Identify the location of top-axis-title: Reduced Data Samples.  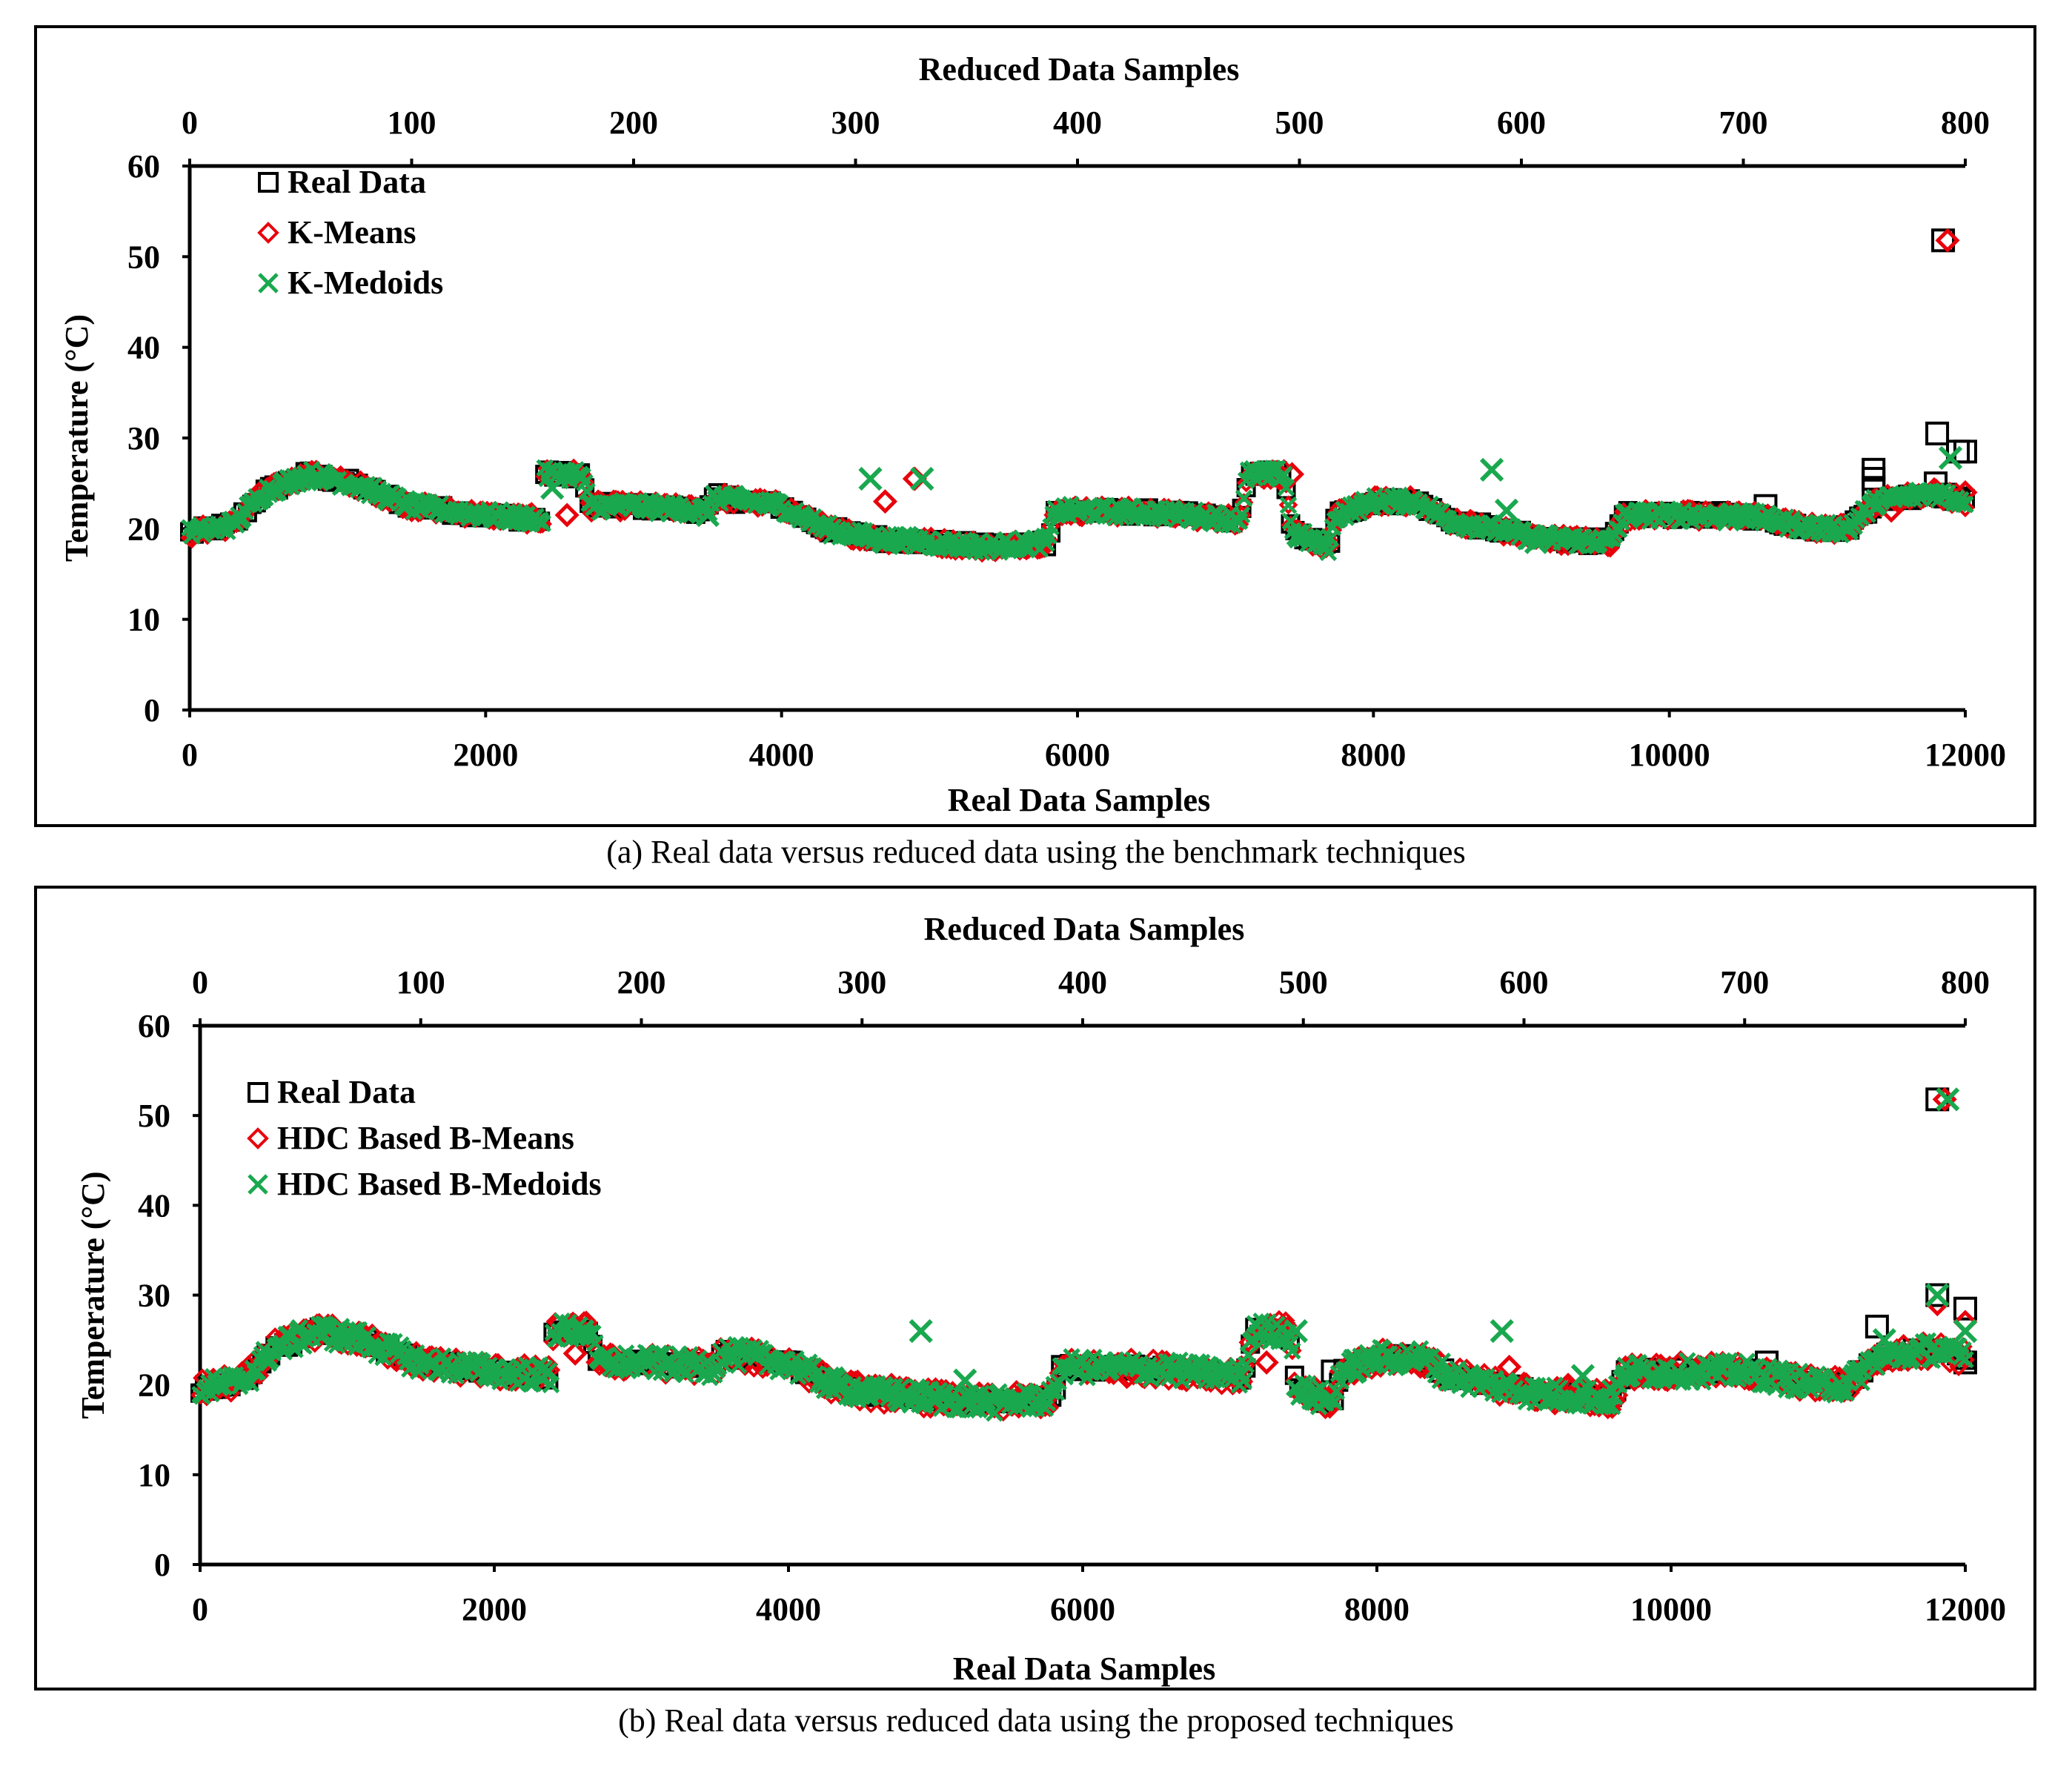
(1084, 929).